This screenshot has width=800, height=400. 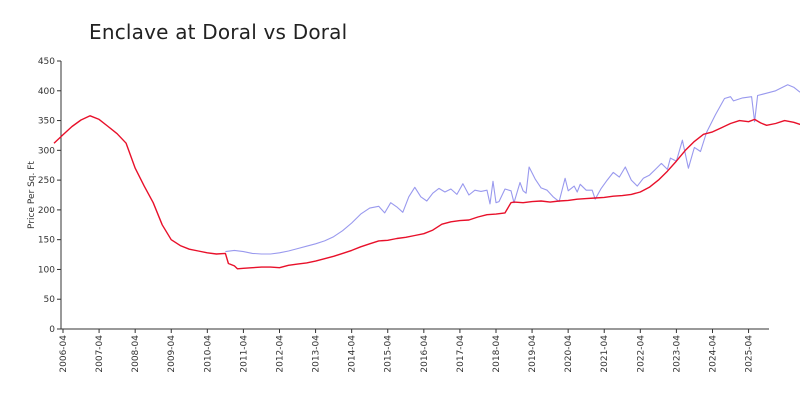 What do you see at coordinates (317, 354) in the screenshot?
I see `x-tick-label: 2013-04` at bounding box center [317, 354].